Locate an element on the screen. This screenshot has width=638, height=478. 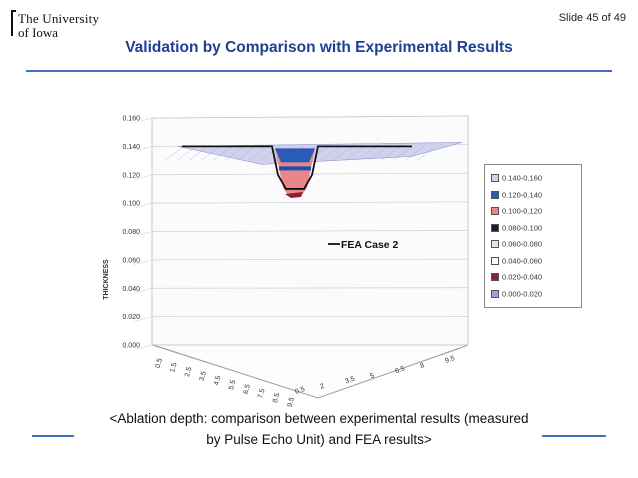
legend-item: 0.040-0.060 is located at coordinates (516, 262).